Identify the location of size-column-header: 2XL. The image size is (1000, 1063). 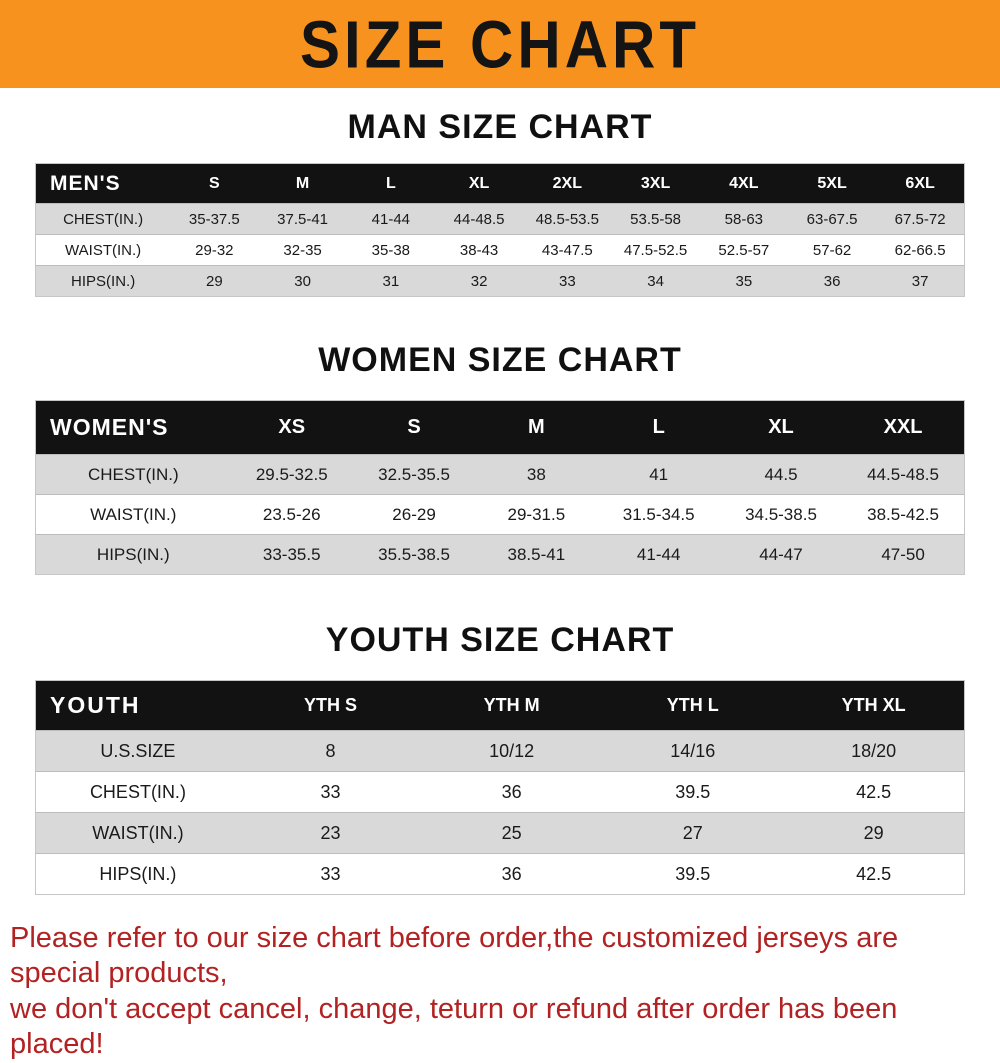
(567, 183).